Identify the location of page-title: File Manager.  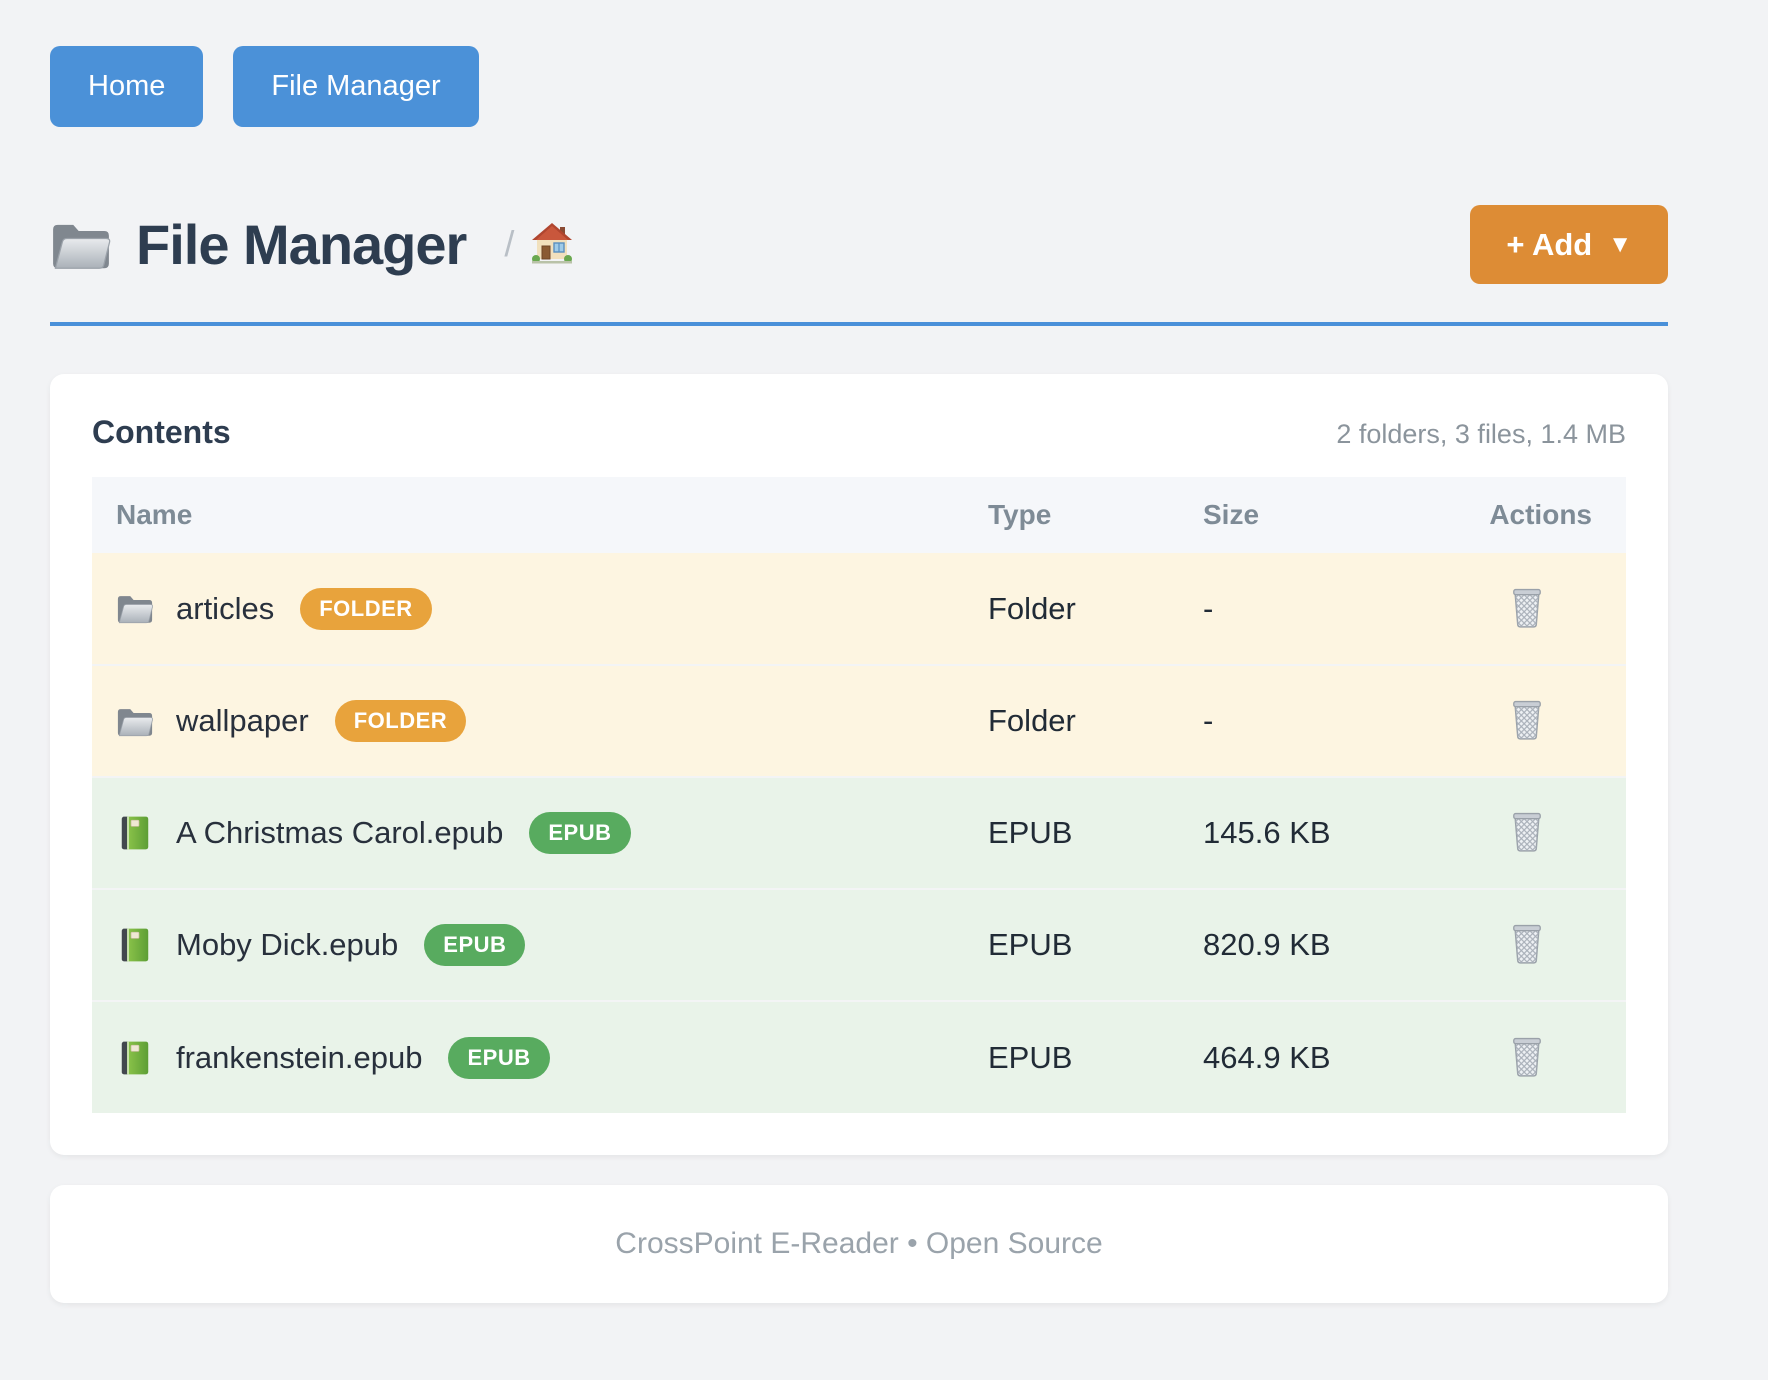
(301, 244).